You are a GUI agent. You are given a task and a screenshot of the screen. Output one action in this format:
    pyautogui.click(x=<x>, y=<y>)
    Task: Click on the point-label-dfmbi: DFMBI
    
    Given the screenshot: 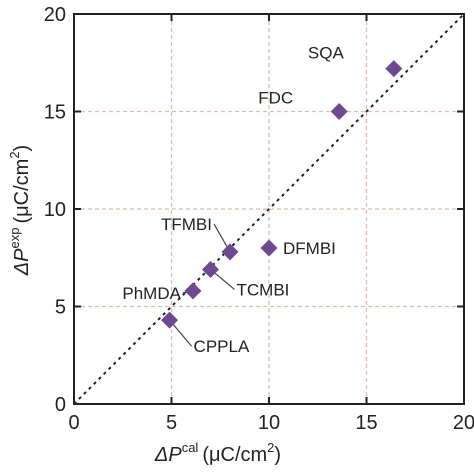 What is the action you would take?
    pyautogui.click(x=309, y=248)
    